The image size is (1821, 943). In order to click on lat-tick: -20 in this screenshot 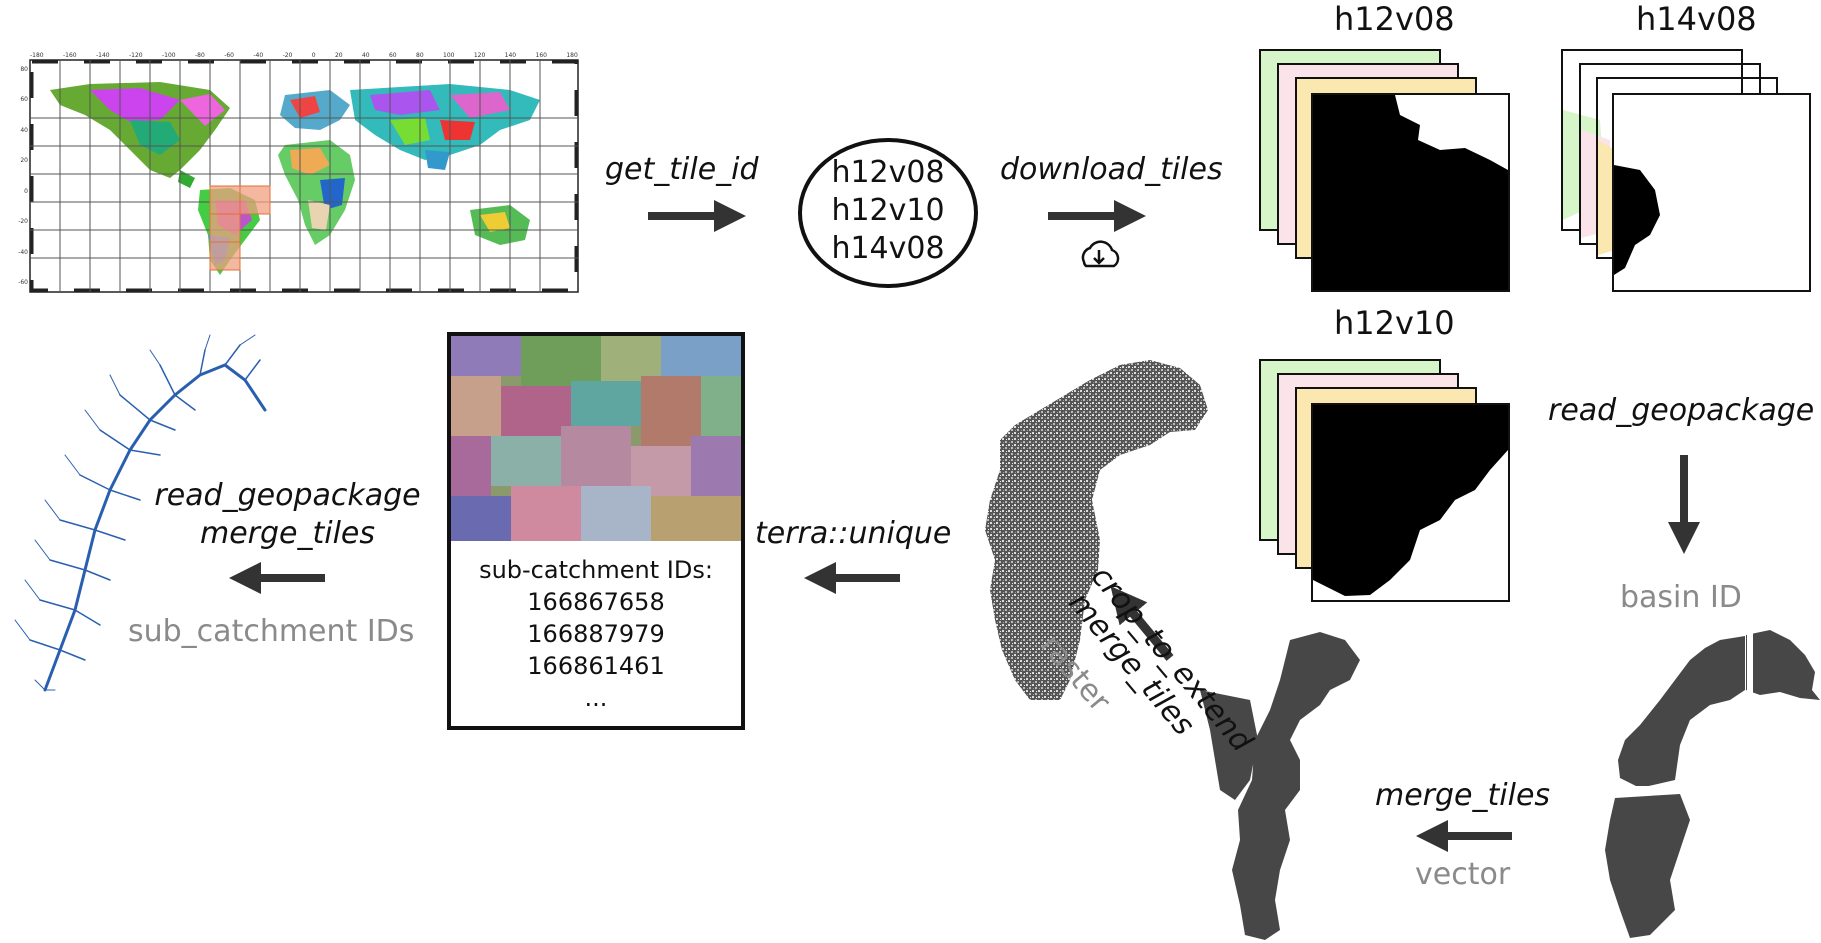, I will do `click(23, 222)`.